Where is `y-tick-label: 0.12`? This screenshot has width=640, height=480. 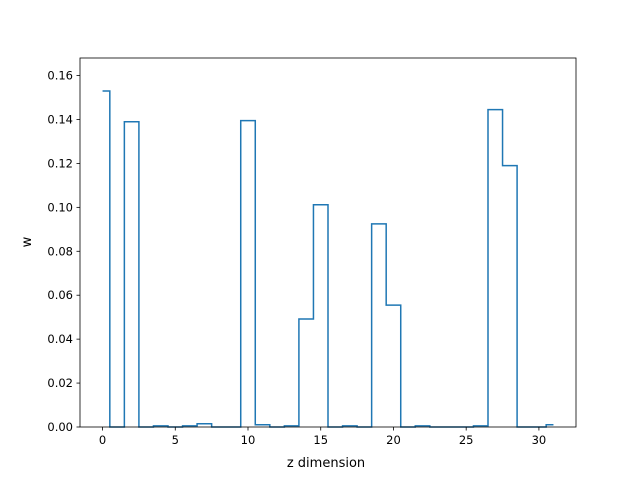 y-tick-label: 0.12 is located at coordinates (60, 163).